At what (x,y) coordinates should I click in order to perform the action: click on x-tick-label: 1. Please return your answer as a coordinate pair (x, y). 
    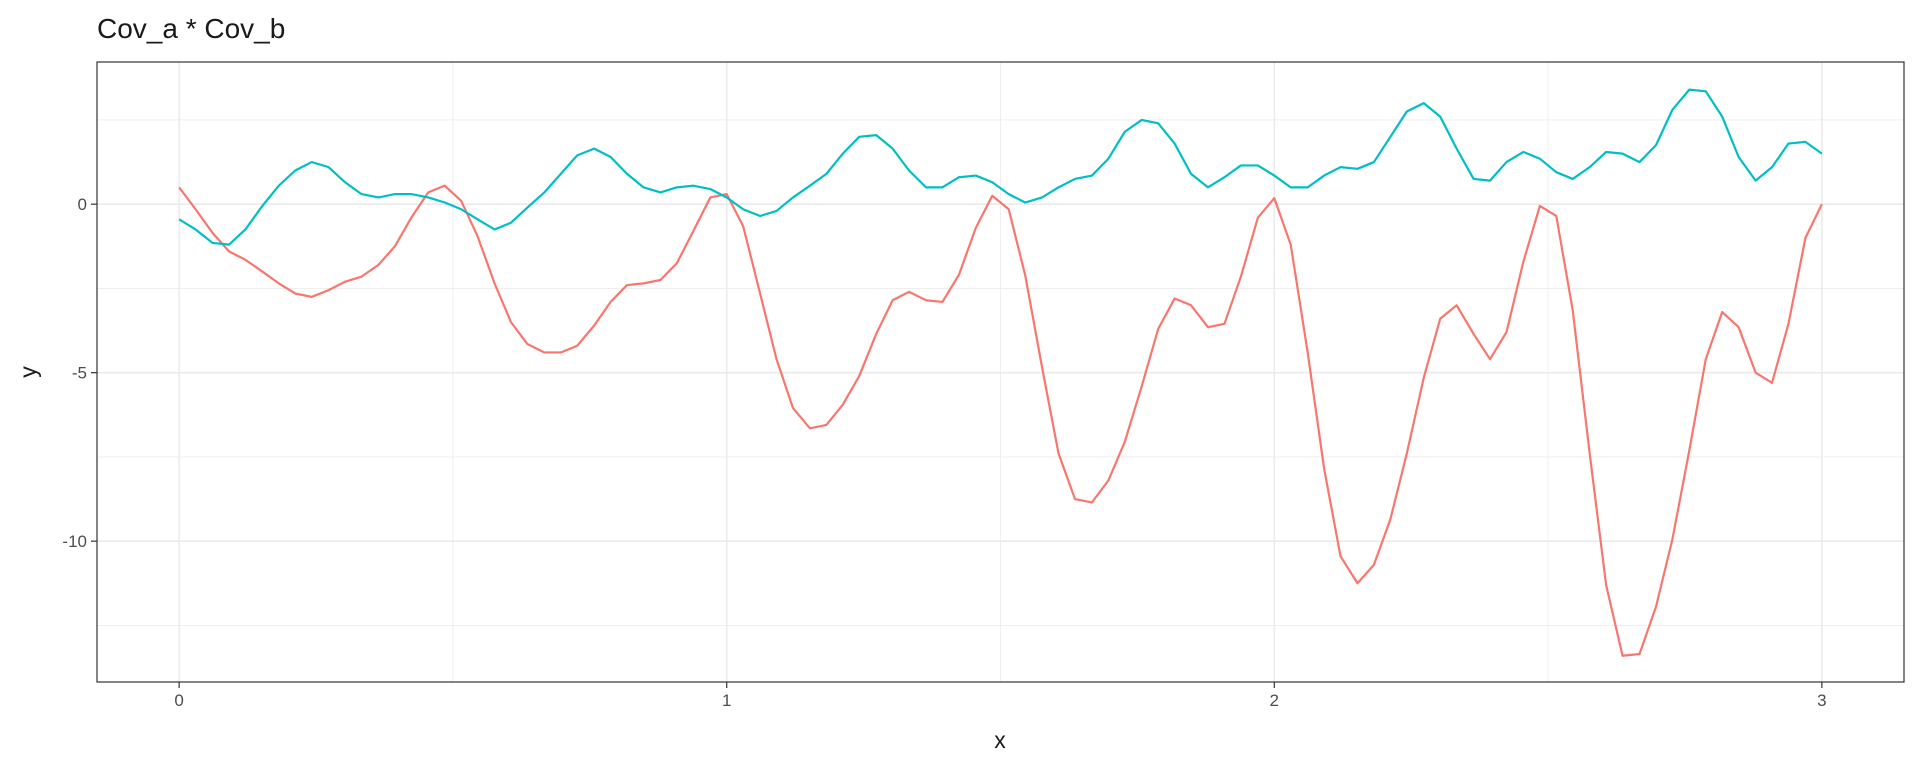
    Looking at the image, I should click on (726, 700).